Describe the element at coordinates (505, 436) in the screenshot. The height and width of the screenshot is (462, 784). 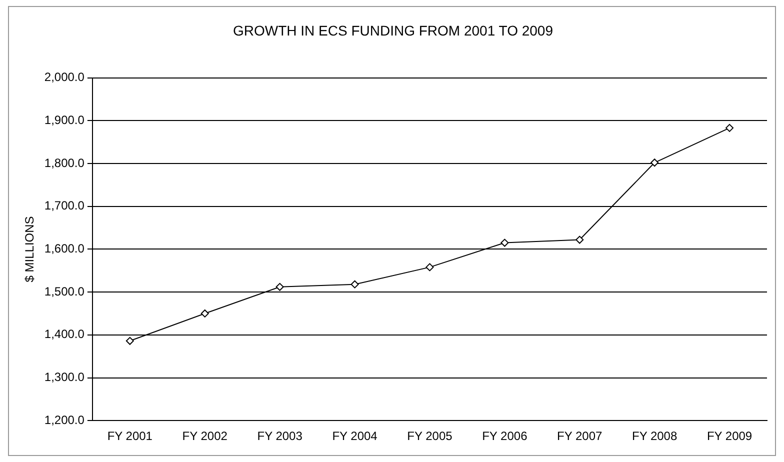
I see `x-tick-label: FY 2006` at that location.